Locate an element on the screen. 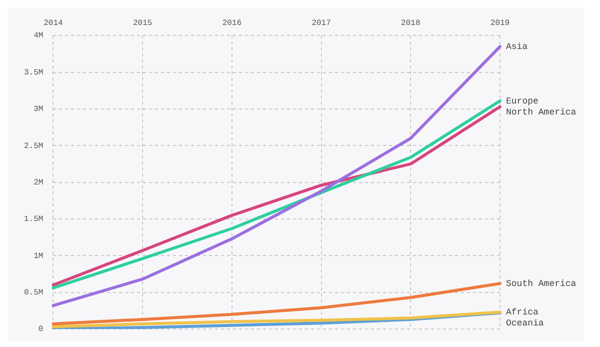 The height and width of the screenshot is (347, 600). series-label: Oceania is located at coordinates (525, 323).